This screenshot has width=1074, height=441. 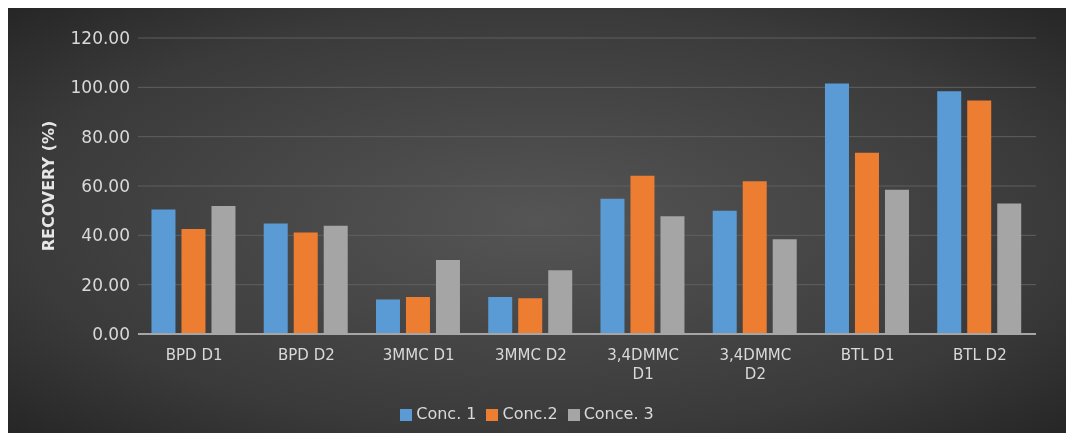 What do you see at coordinates (194, 355) in the screenshot?
I see `x-tick-label: BPD D1` at bounding box center [194, 355].